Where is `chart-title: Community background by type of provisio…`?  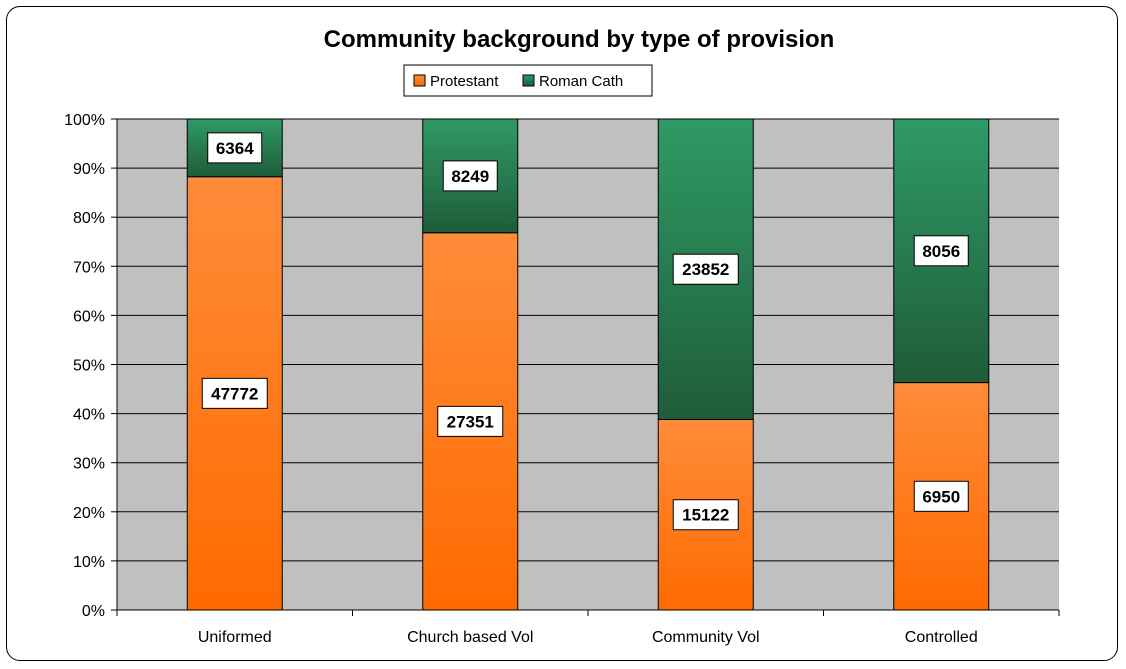 chart-title: Community background by type of provisio… is located at coordinates (579, 39).